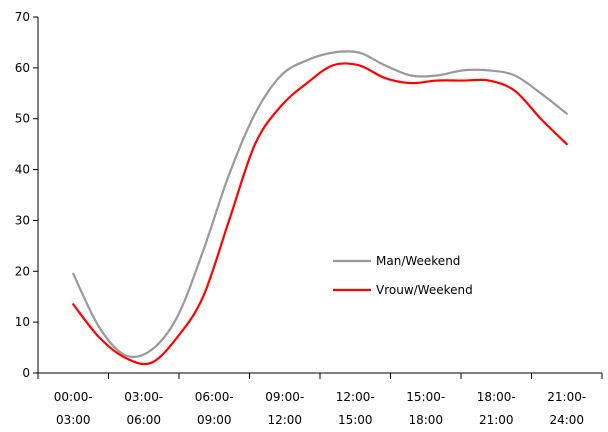  What do you see at coordinates (496, 408) in the screenshot?
I see `x-category-label: 18:00-21:00` at bounding box center [496, 408].